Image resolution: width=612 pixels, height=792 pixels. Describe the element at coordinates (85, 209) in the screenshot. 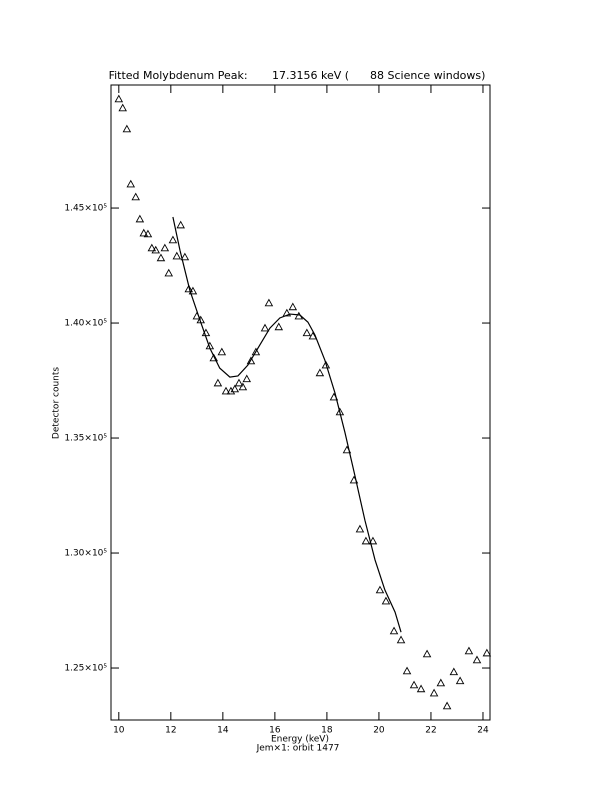

I see `y-tick-label: 1.45×10⁵` at that location.